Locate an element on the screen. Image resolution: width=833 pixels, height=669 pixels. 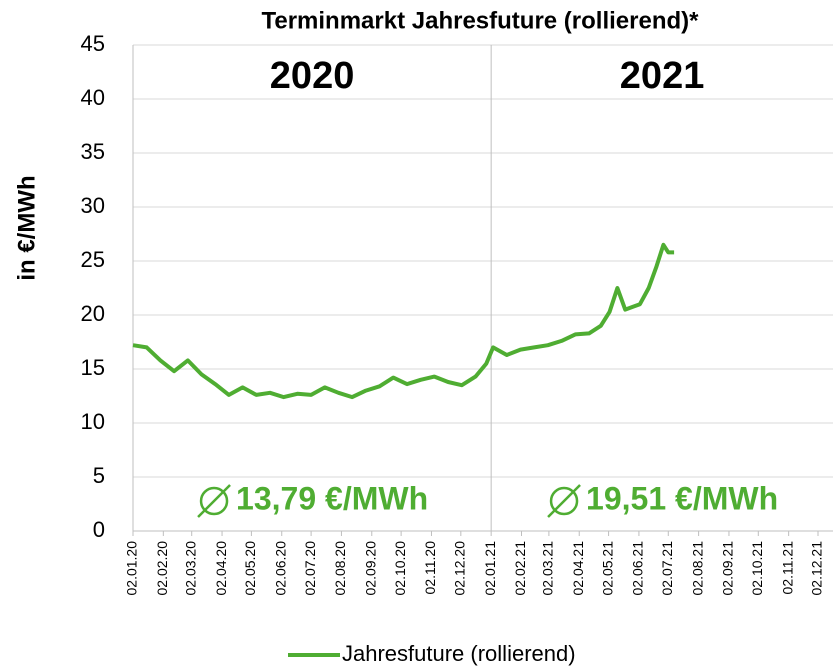
x-tick-label: 02.06.21 is located at coordinates (638, 568).